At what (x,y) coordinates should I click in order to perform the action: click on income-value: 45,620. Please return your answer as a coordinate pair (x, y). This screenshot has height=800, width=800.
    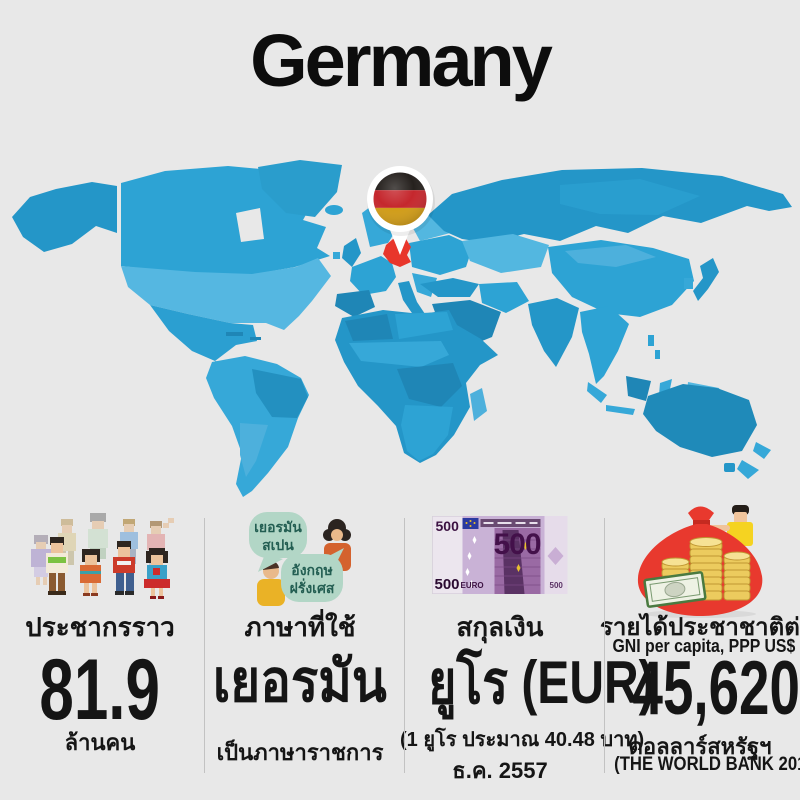
    Looking at the image, I should click on (716, 688).